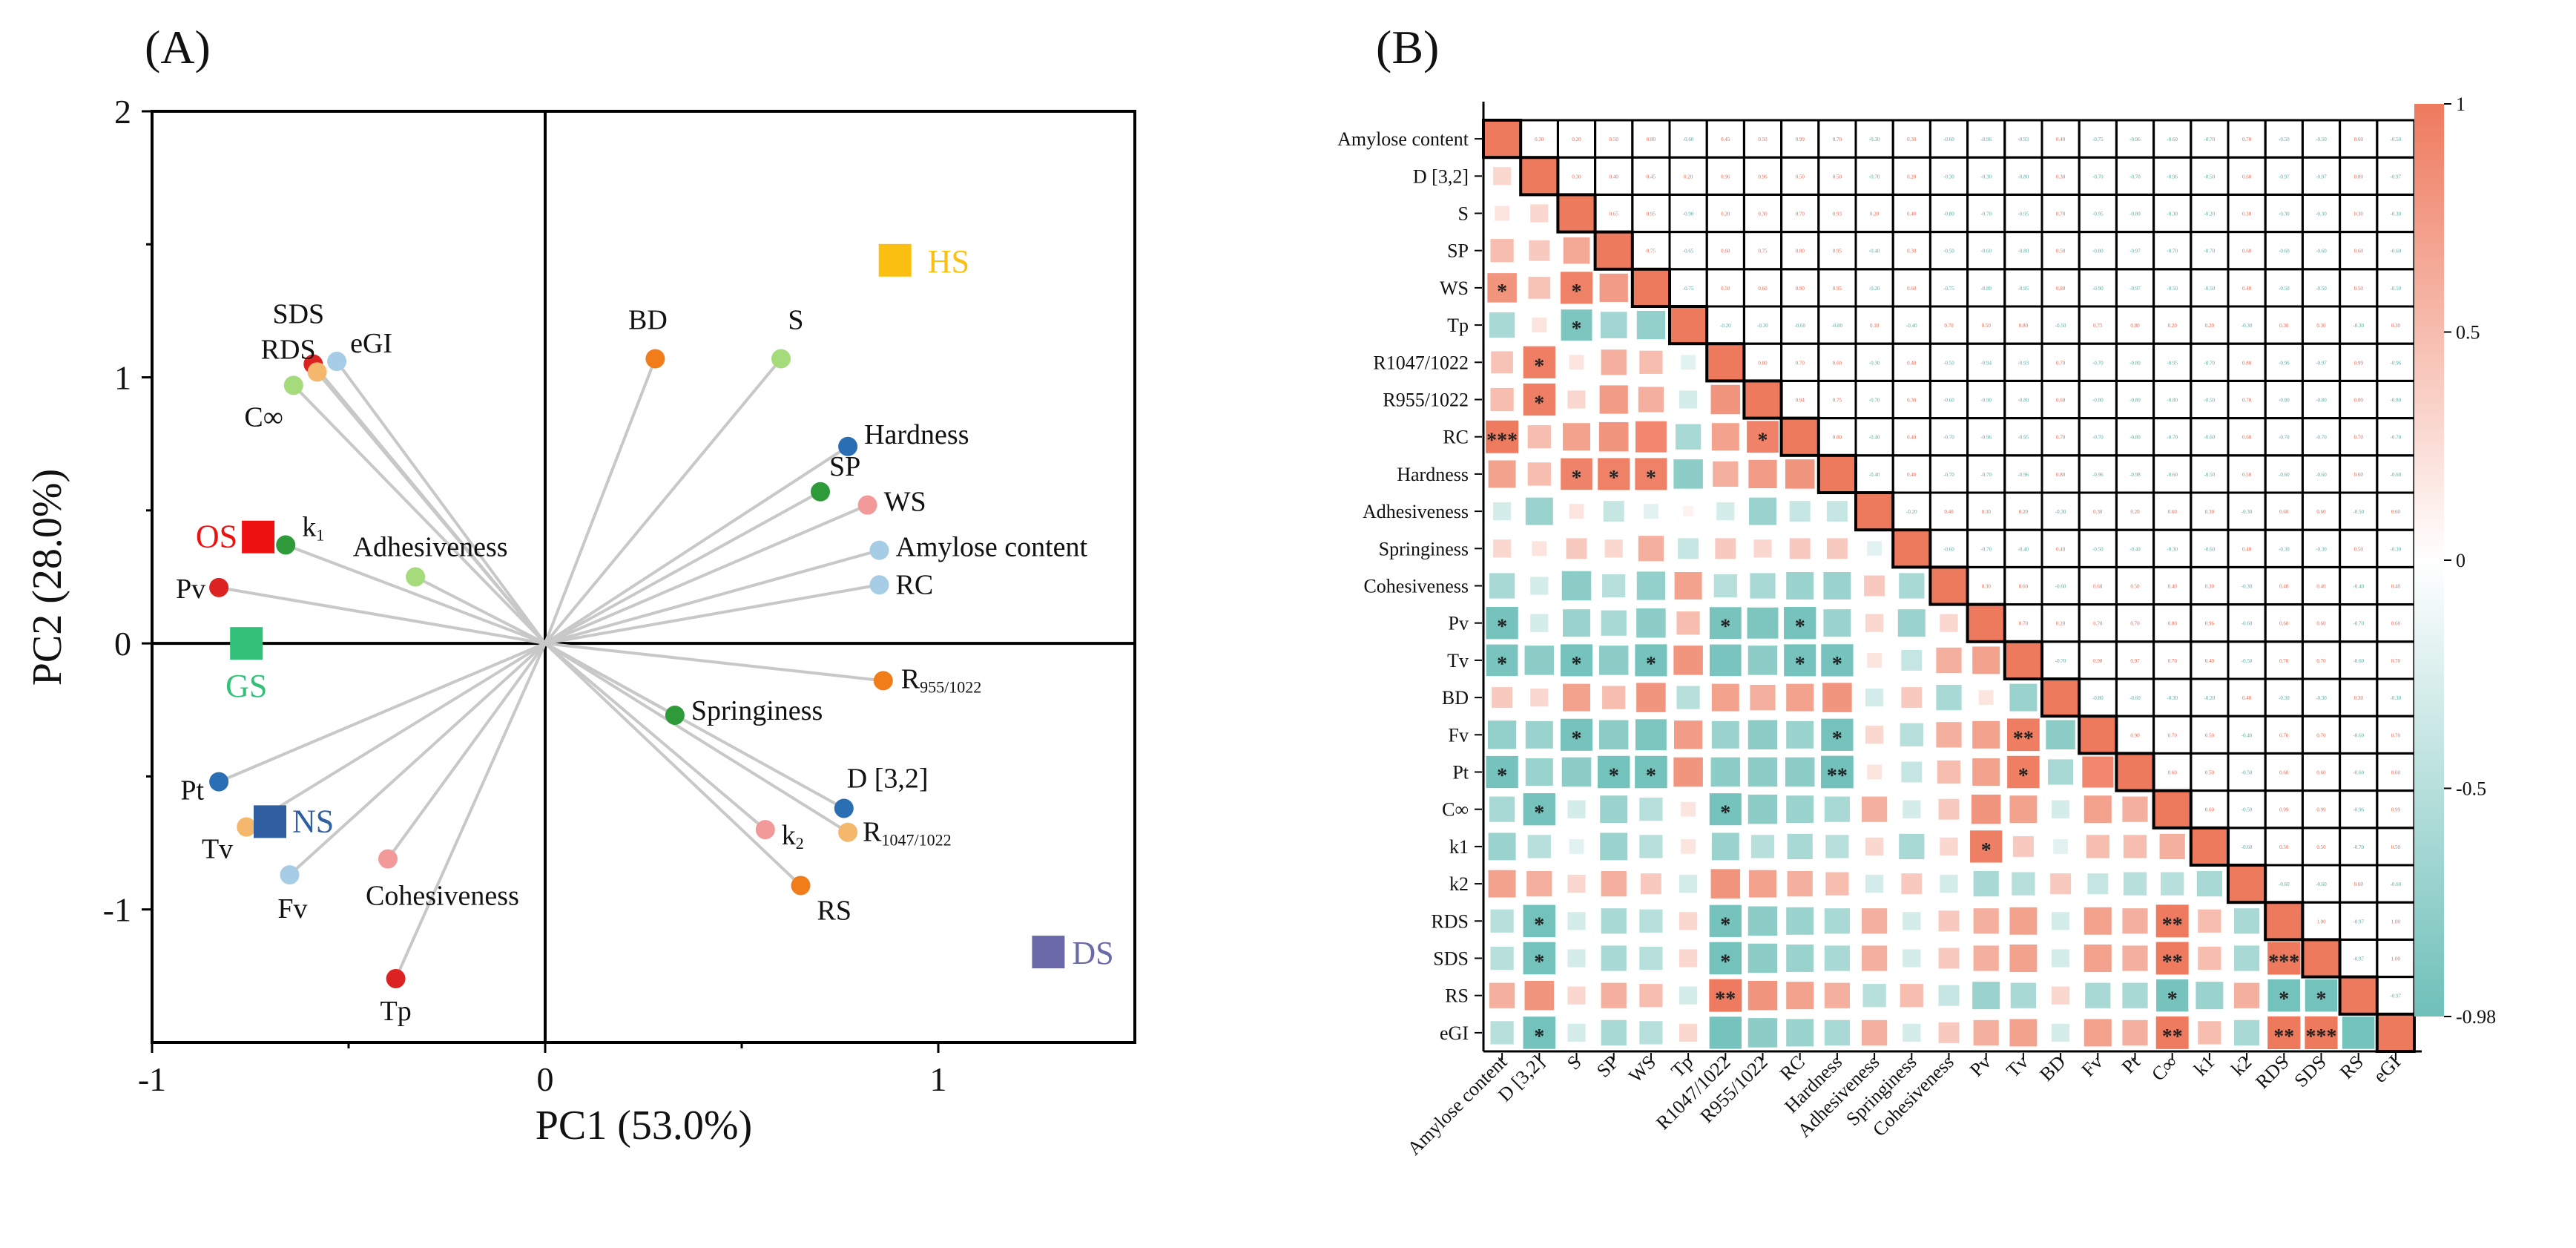 Image resolution: width=2576 pixels, height=1248 pixels. What do you see at coordinates (1459, 847) in the screenshot?
I see `heatmap-row-label-k1: k1` at bounding box center [1459, 847].